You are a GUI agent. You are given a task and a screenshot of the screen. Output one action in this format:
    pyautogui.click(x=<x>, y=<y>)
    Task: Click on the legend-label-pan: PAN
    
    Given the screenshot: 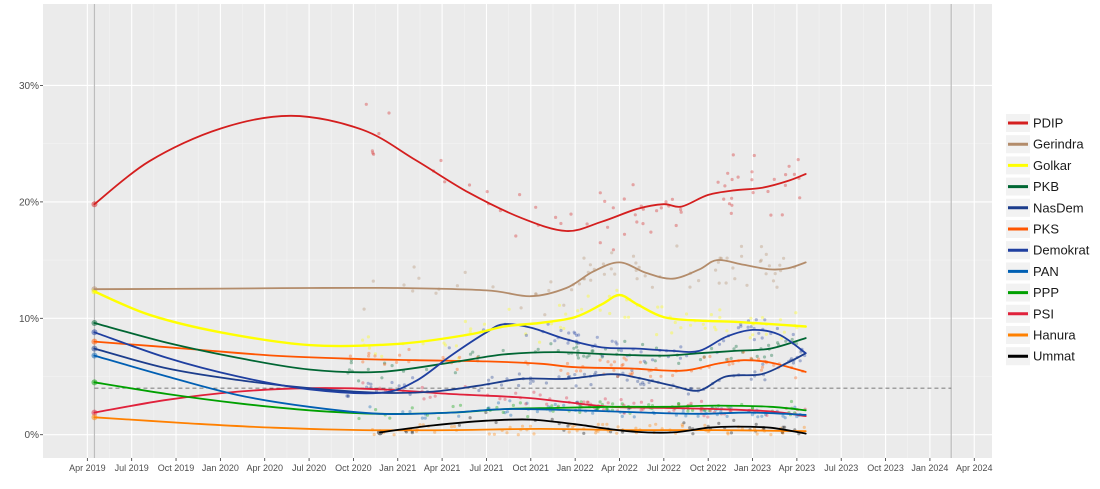 What is the action you would take?
    pyautogui.click(x=1046, y=271)
    